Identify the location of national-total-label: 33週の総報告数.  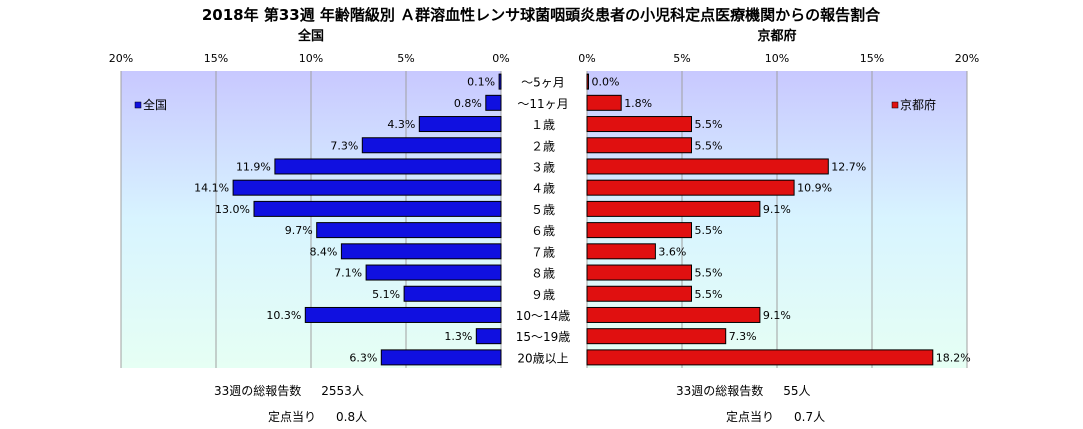
(258, 391).